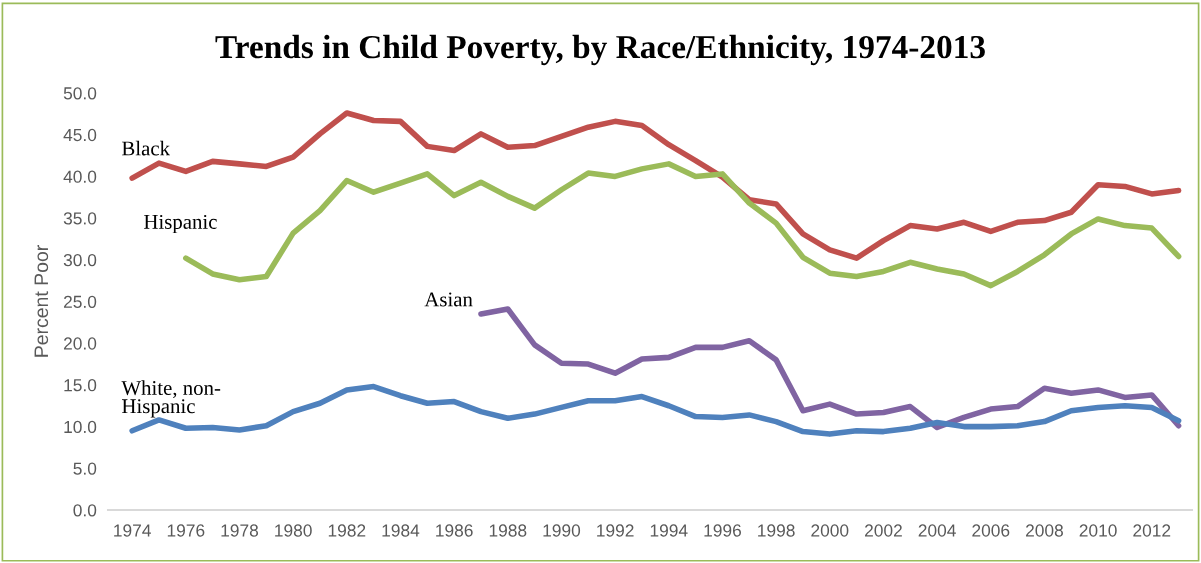 The width and height of the screenshot is (1201, 563). Describe the element at coordinates (80, 135) in the screenshot. I see `y-tick-label: 45.0` at that location.